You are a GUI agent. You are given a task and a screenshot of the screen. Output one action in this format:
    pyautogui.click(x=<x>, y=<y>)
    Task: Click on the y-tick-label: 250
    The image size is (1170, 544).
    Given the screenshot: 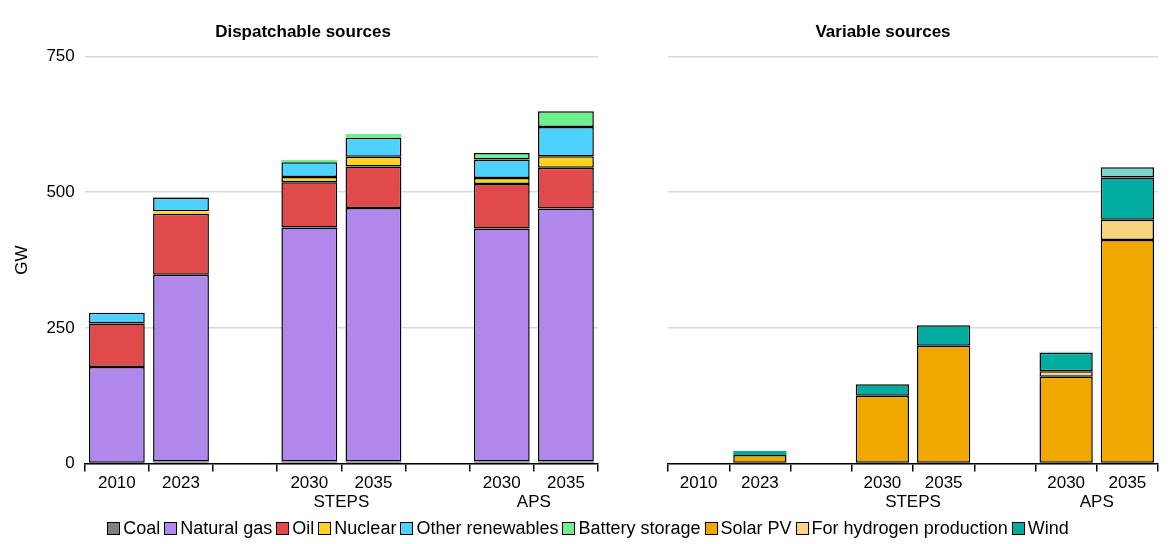 What is the action you would take?
    pyautogui.click(x=60, y=327)
    